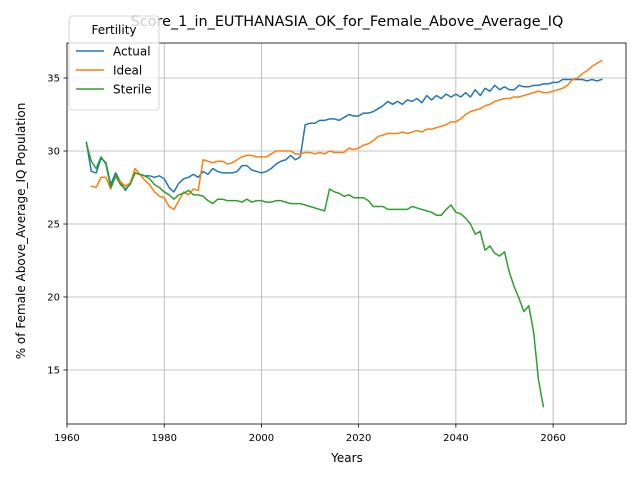  Describe the element at coordinates (358, 438) in the screenshot. I see `x-tick-label: 2020` at that location.